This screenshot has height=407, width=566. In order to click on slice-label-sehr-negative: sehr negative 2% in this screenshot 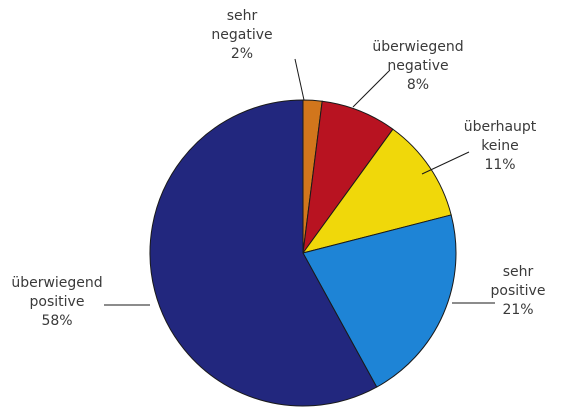, I will do `click(241, 35)`.